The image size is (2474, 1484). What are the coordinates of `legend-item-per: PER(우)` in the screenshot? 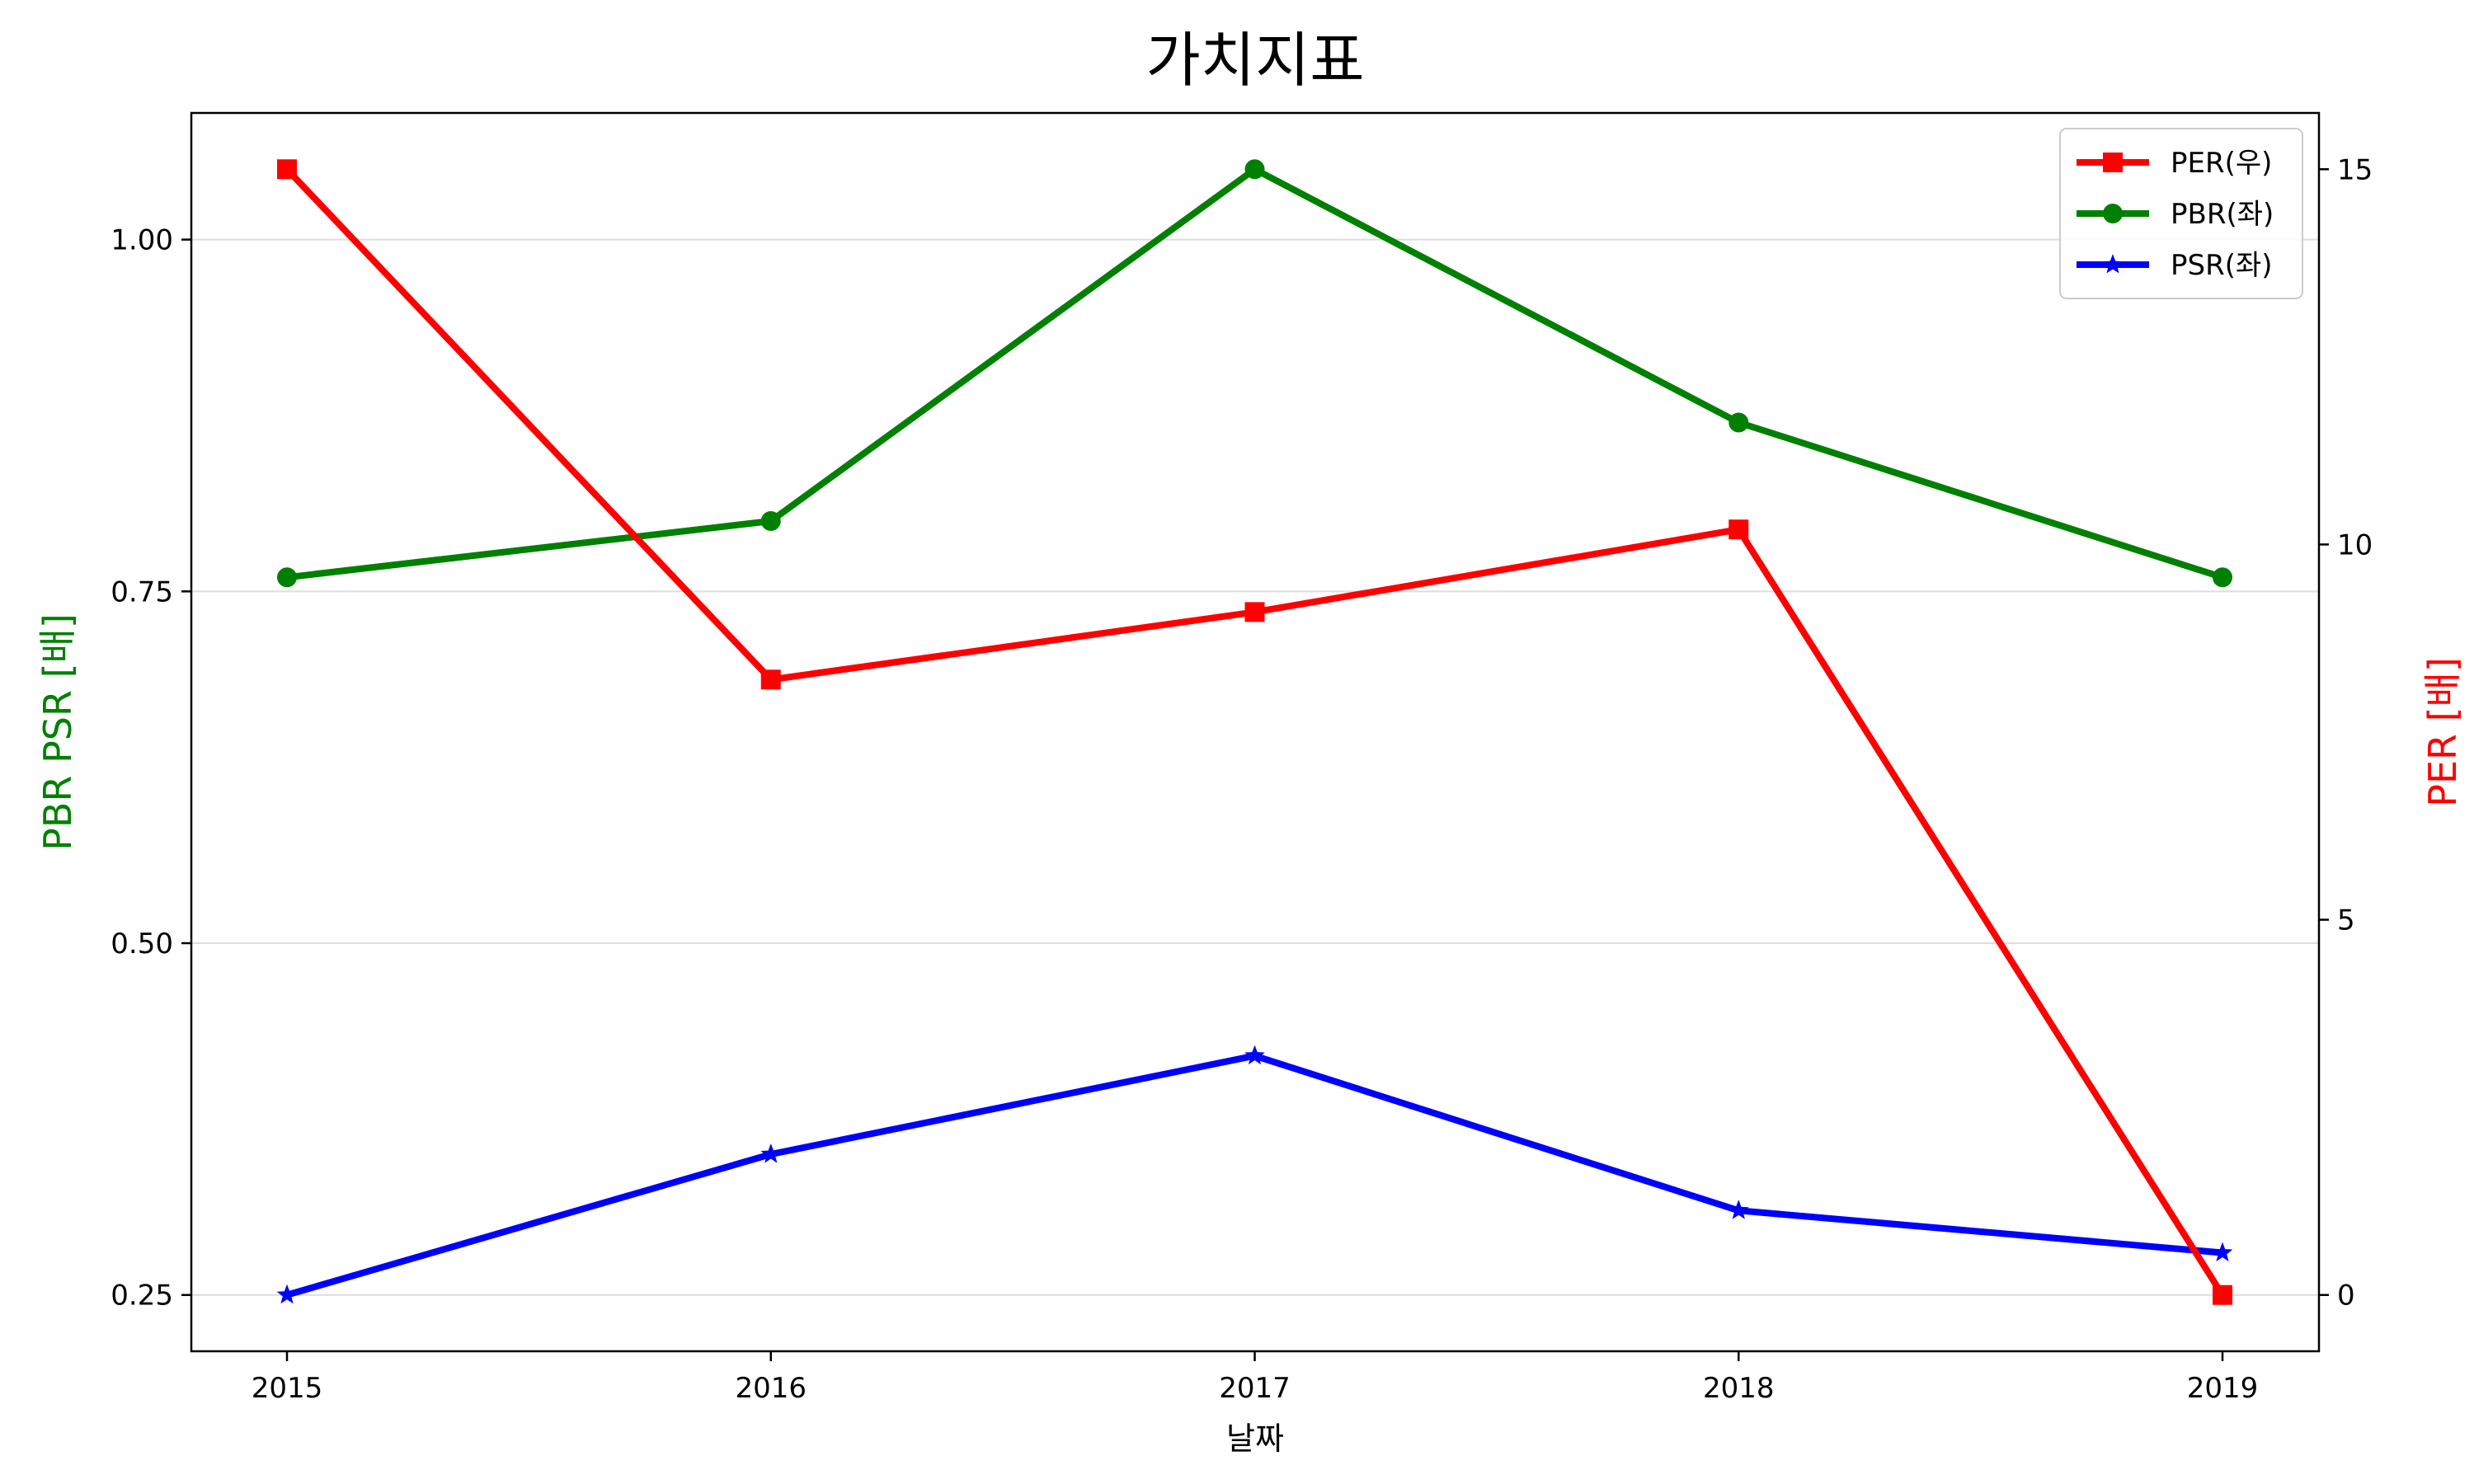 It's located at (2174, 163).